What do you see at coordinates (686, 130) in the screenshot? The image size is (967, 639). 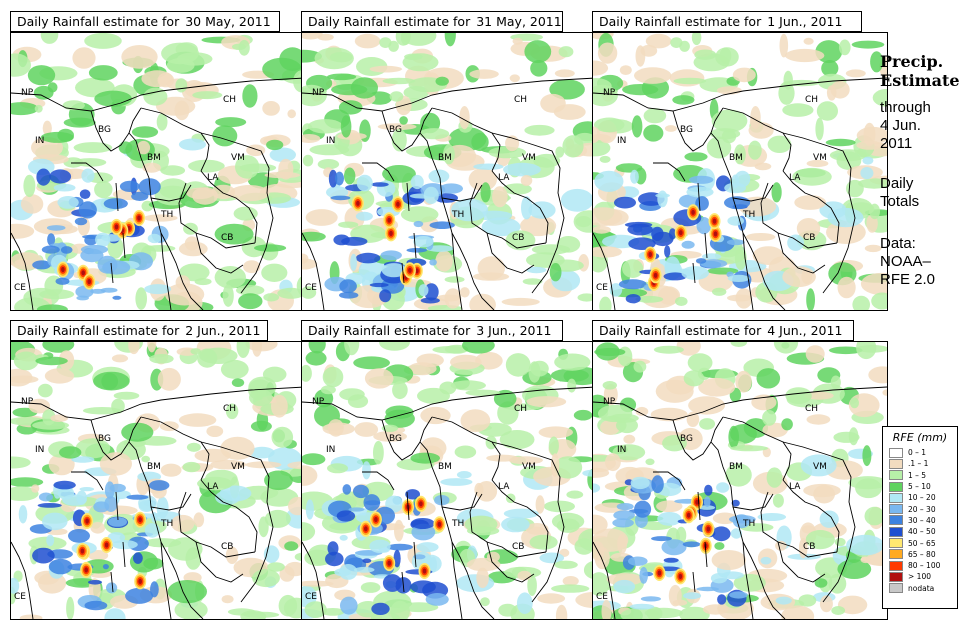 I see `country-label-bg: BG` at bounding box center [686, 130].